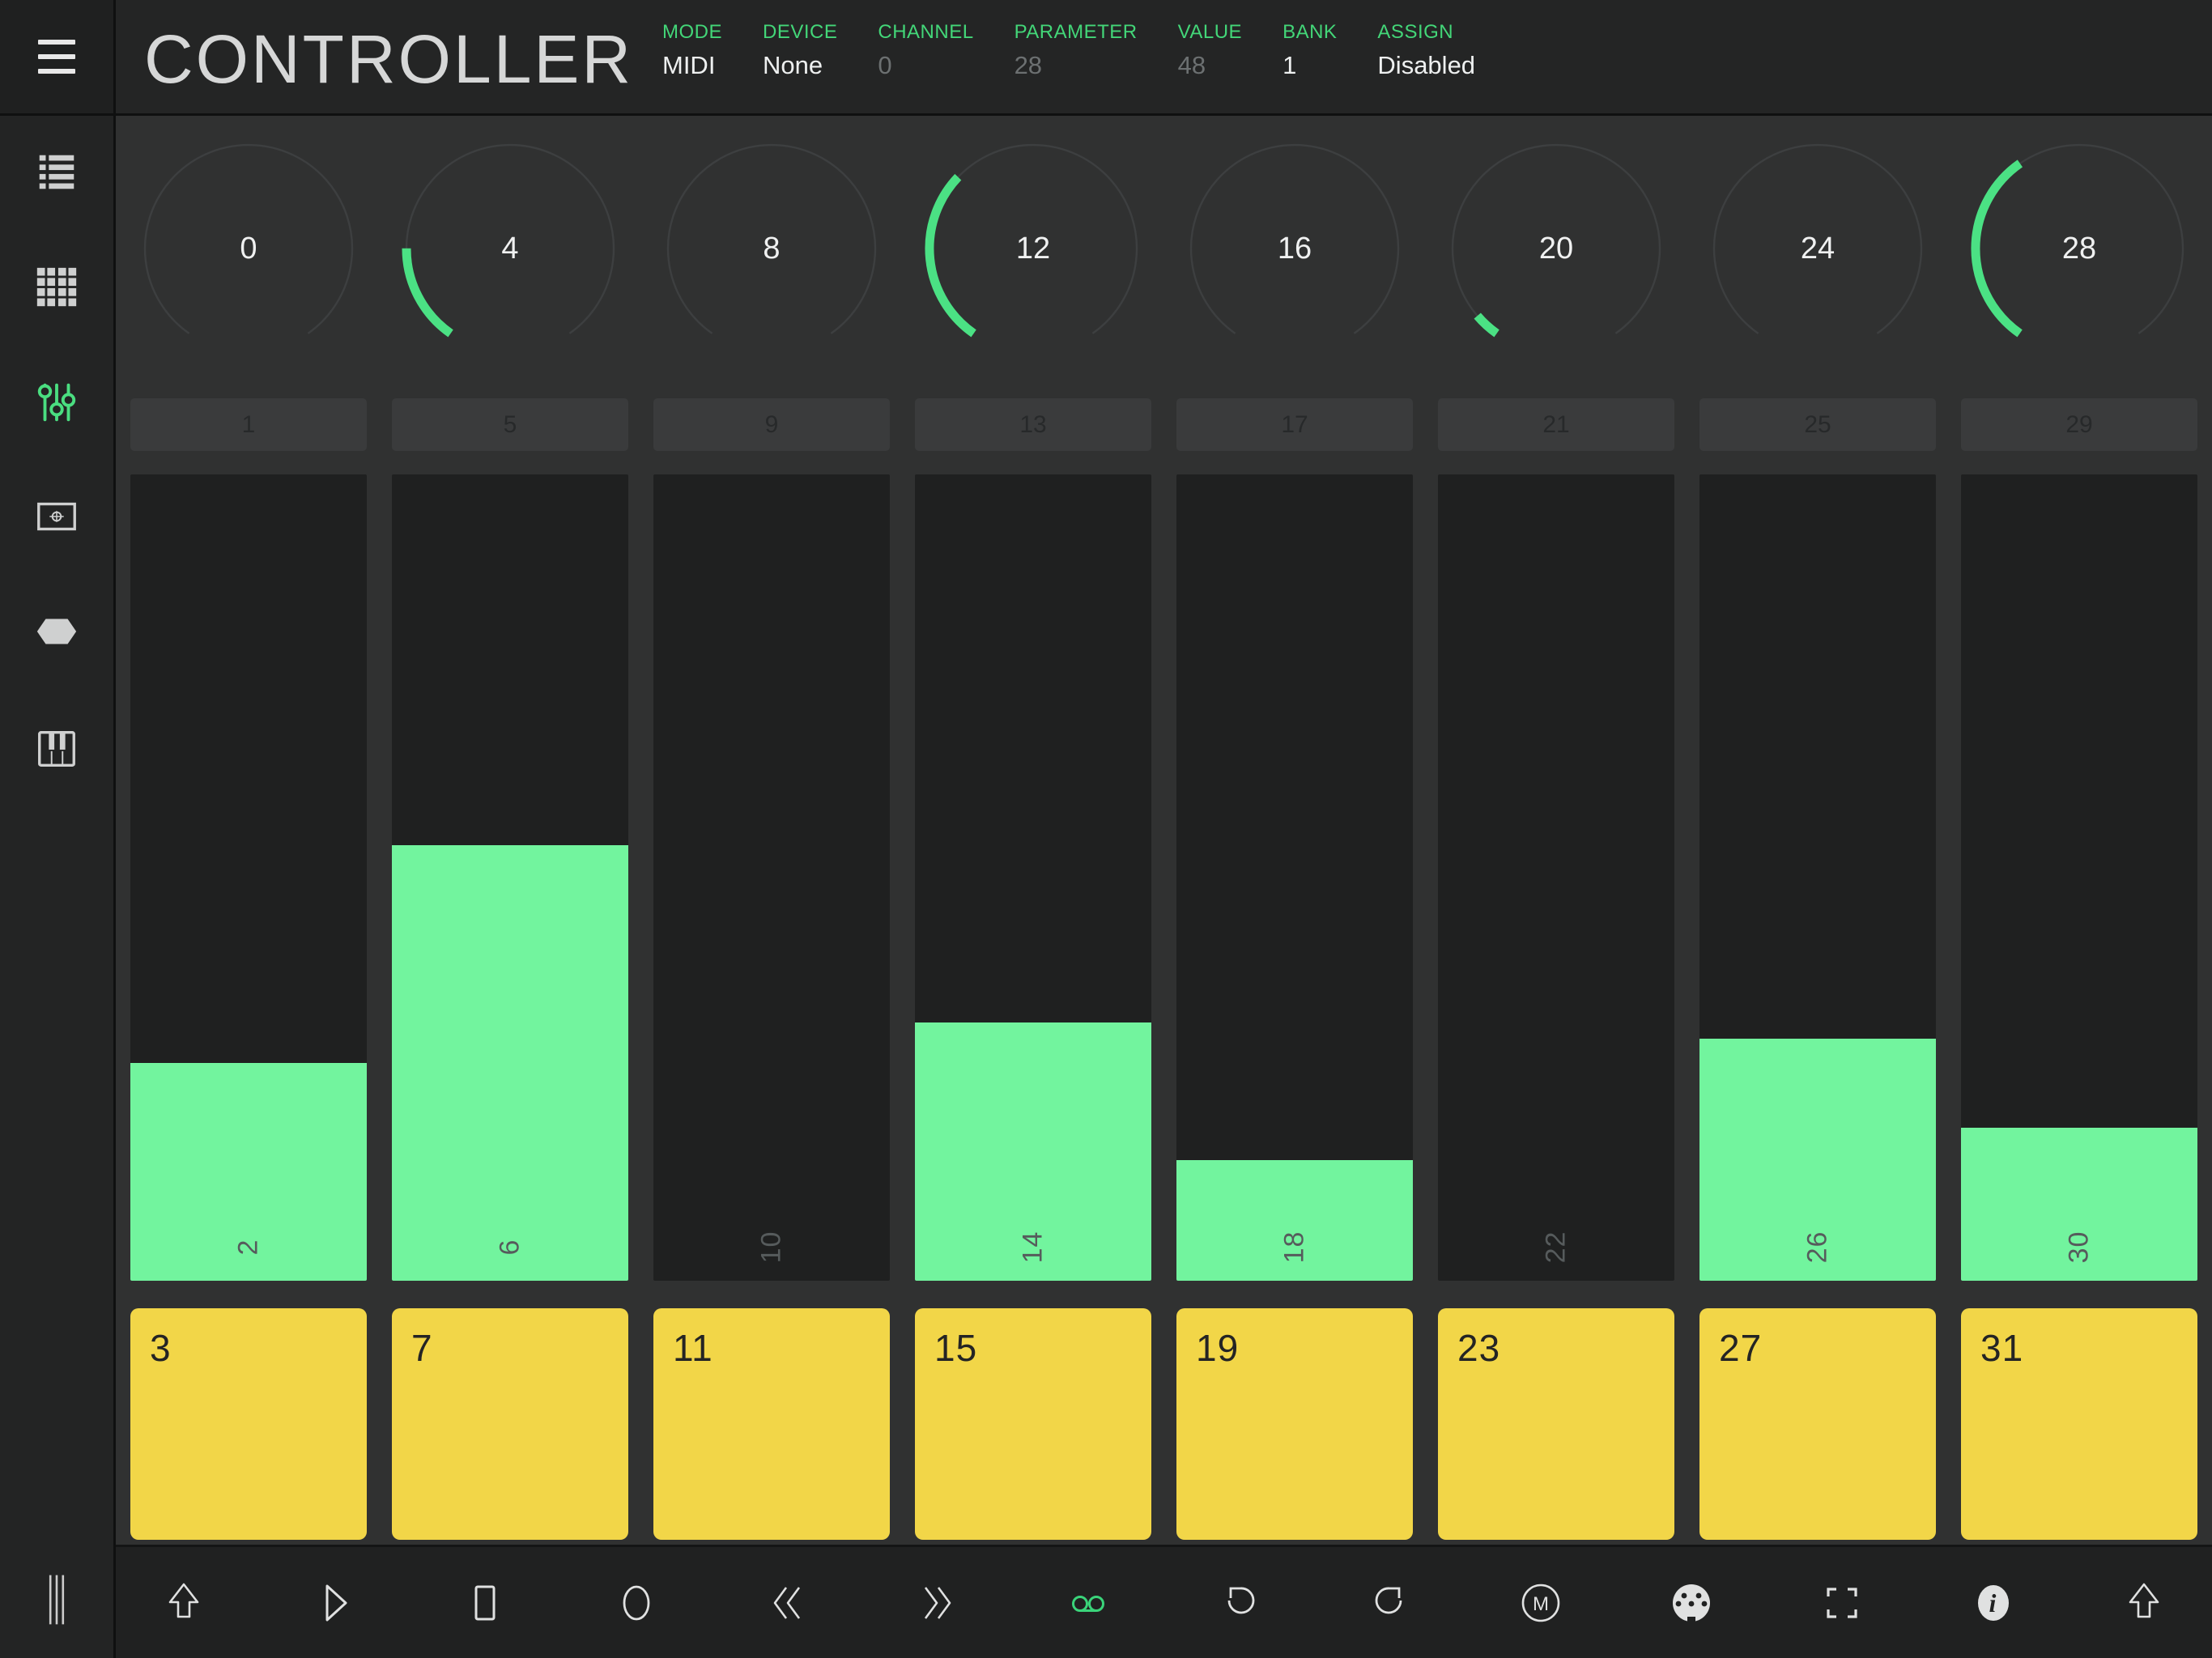 The image size is (2212, 1658). I want to click on field-label: BANK, so click(1311, 32).